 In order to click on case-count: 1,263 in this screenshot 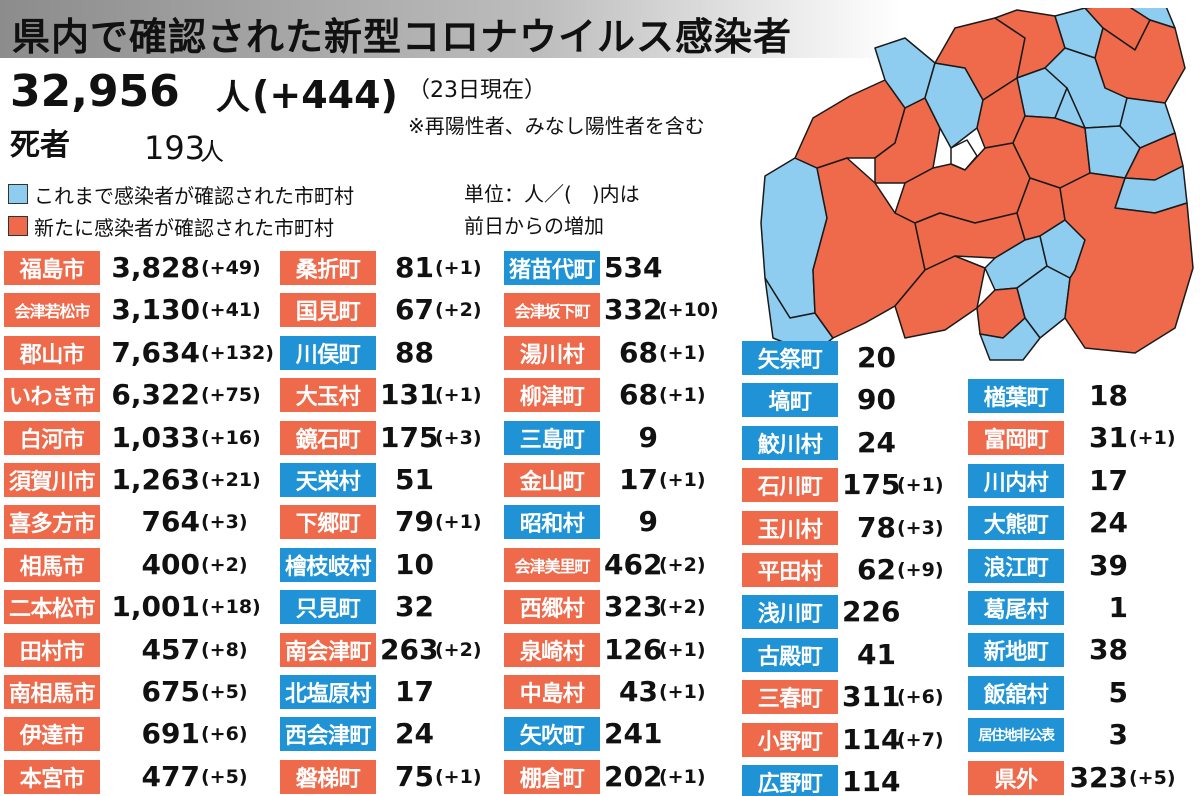, I will do `click(155, 479)`.